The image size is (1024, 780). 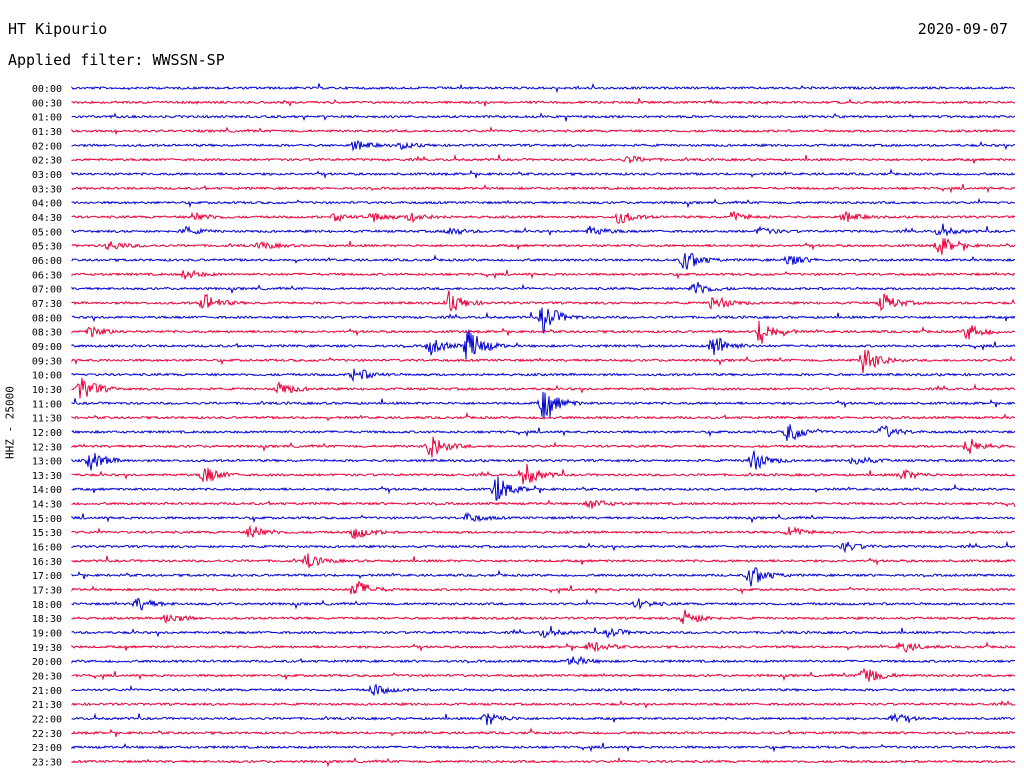 What do you see at coordinates (47, 290) in the screenshot?
I see `row-label: 07:00` at bounding box center [47, 290].